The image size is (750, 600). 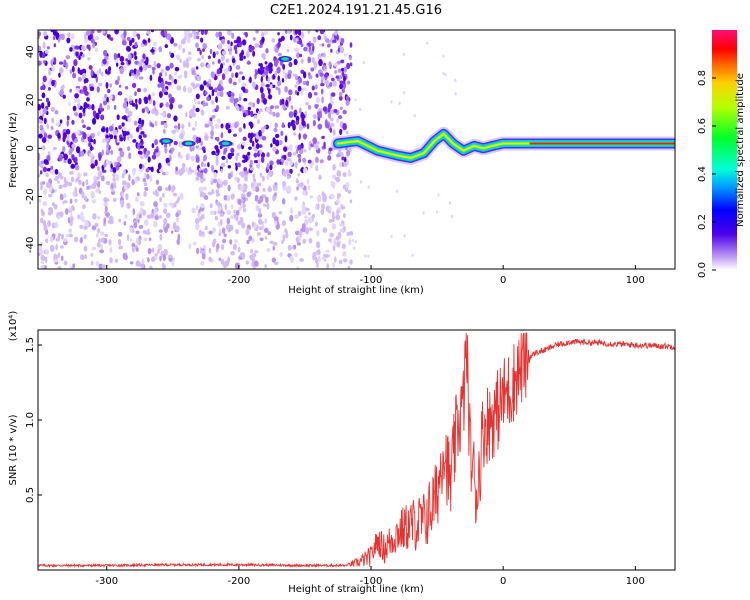 What do you see at coordinates (188, 143) in the screenshot?
I see `ridge-blob` at bounding box center [188, 143].